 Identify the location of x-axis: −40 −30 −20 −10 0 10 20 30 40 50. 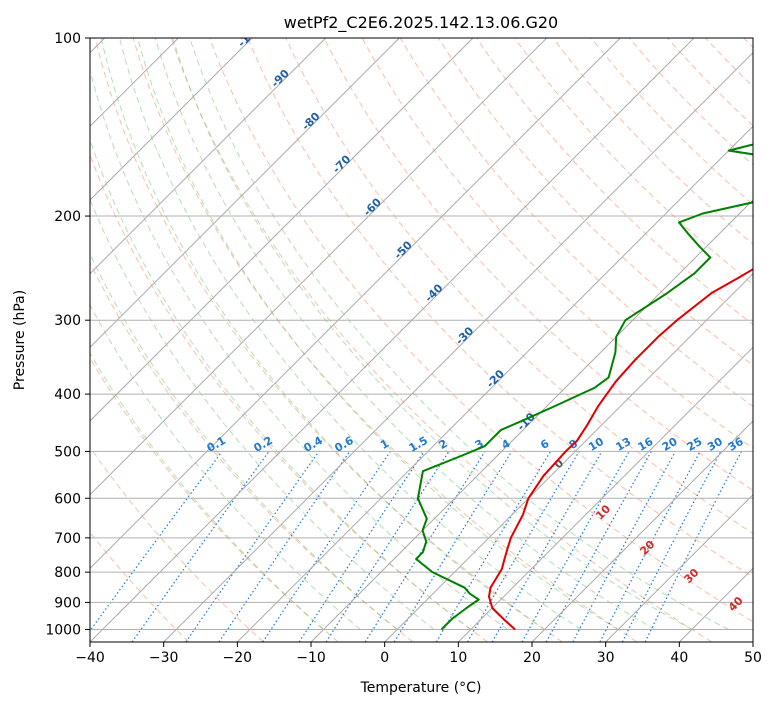
(418, 654).